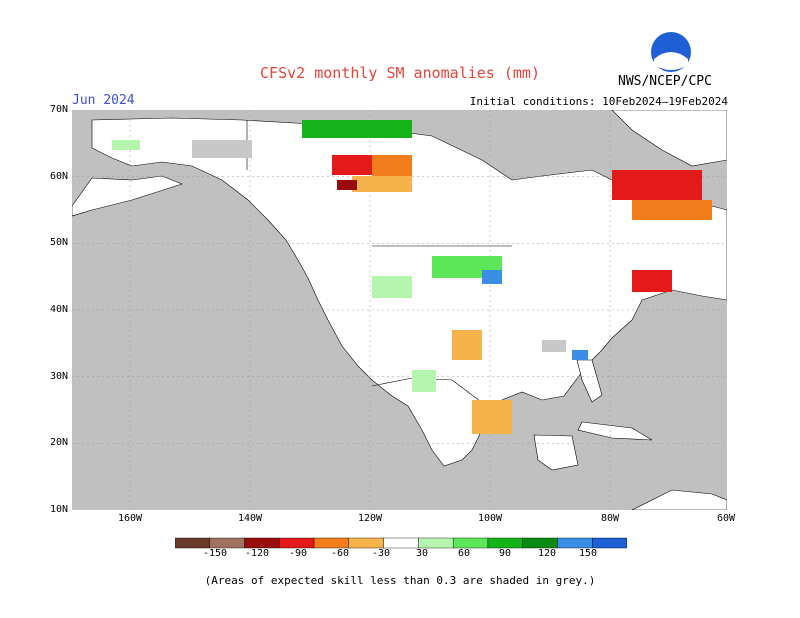 Image resolution: width=800 pixels, height=618 pixels. I want to click on lat-label-30n: 30N, so click(58, 376).